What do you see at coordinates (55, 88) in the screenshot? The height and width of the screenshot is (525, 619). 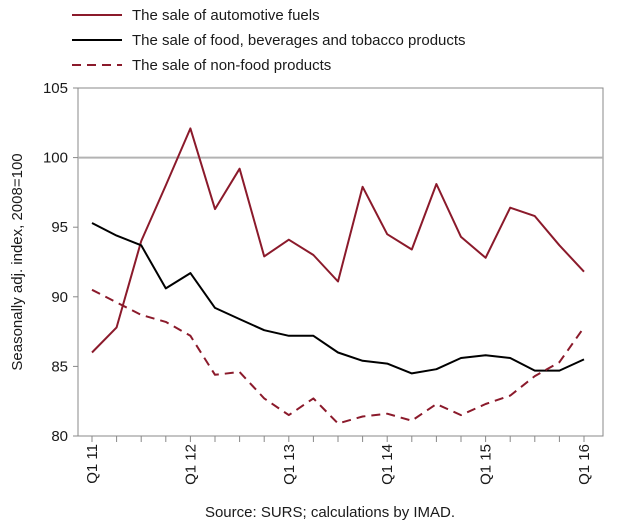 I see `y-tick-label: 105` at bounding box center [55, 88].